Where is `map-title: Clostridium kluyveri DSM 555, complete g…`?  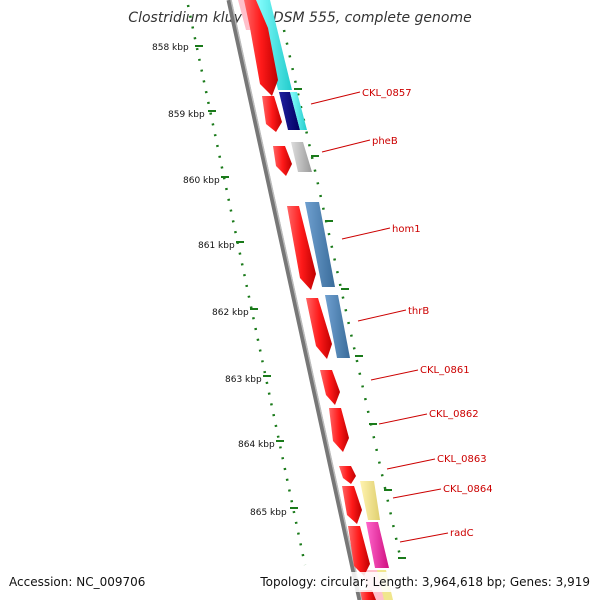 map-title: Clostridium kluyveri DSM 555, complete g… is located at coordinates (299, 18).